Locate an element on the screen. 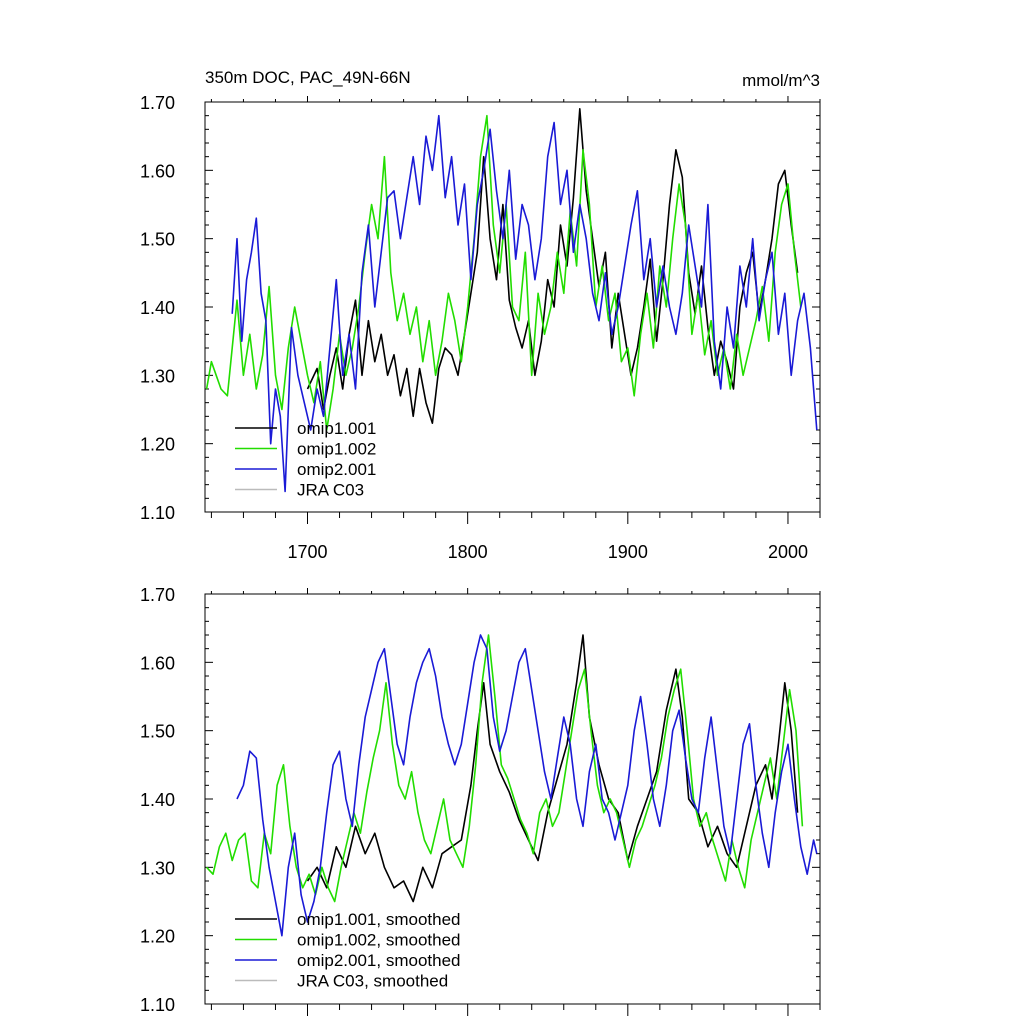 Image resolution: width=1024 pixels, height=1024 pixels. units-label: mmol/m^3 is located at coordinates (781, 80).